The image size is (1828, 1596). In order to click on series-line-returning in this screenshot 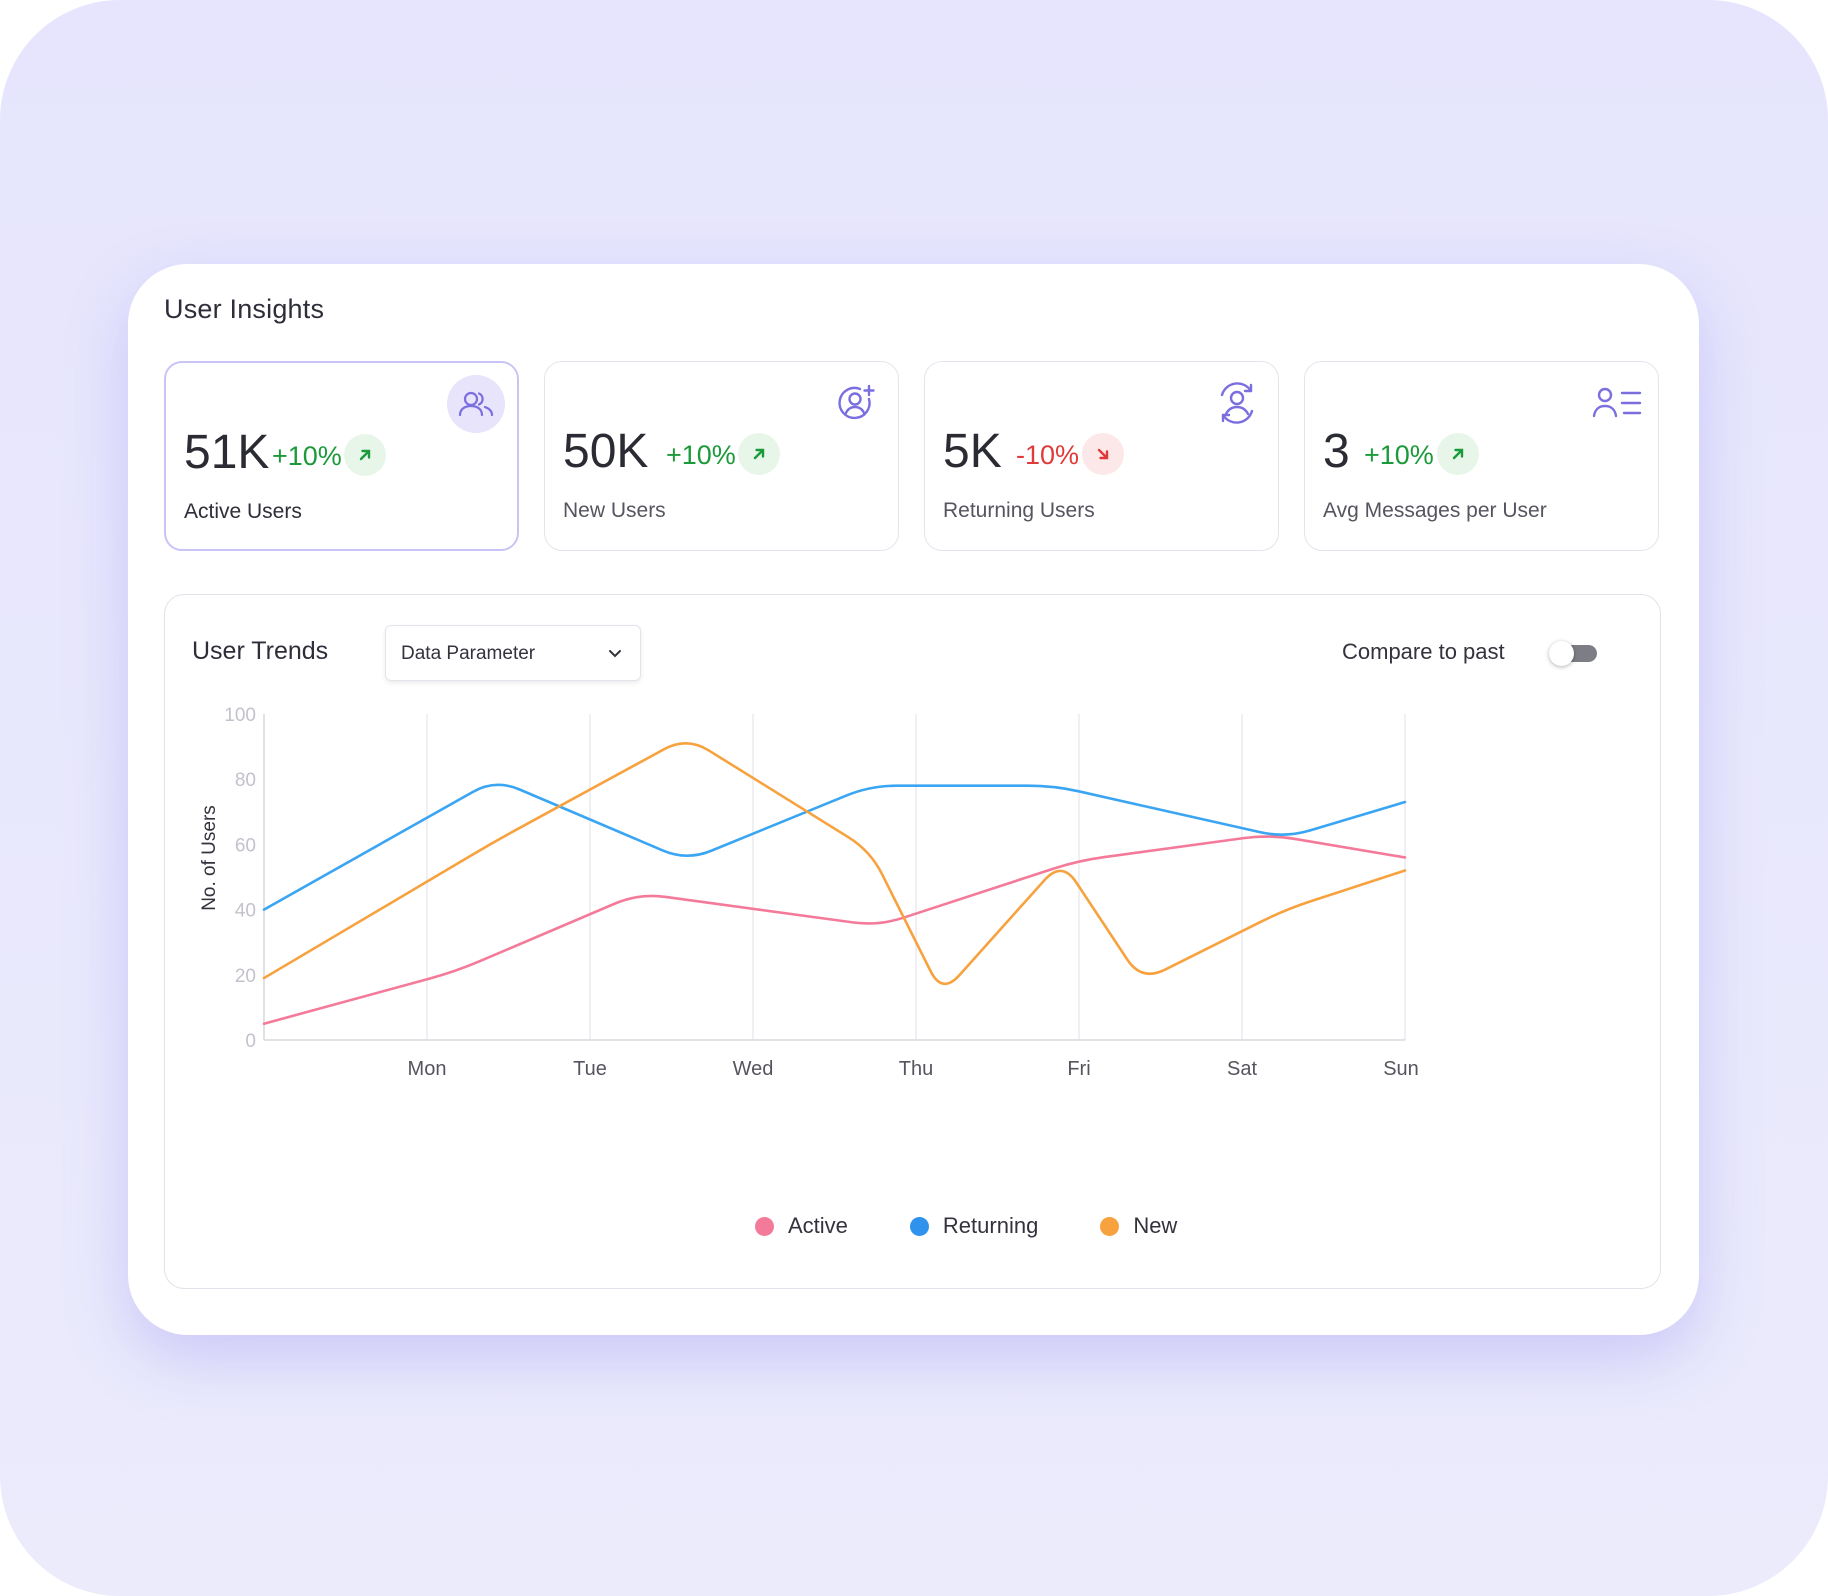, I will do `click(834, 847)`.